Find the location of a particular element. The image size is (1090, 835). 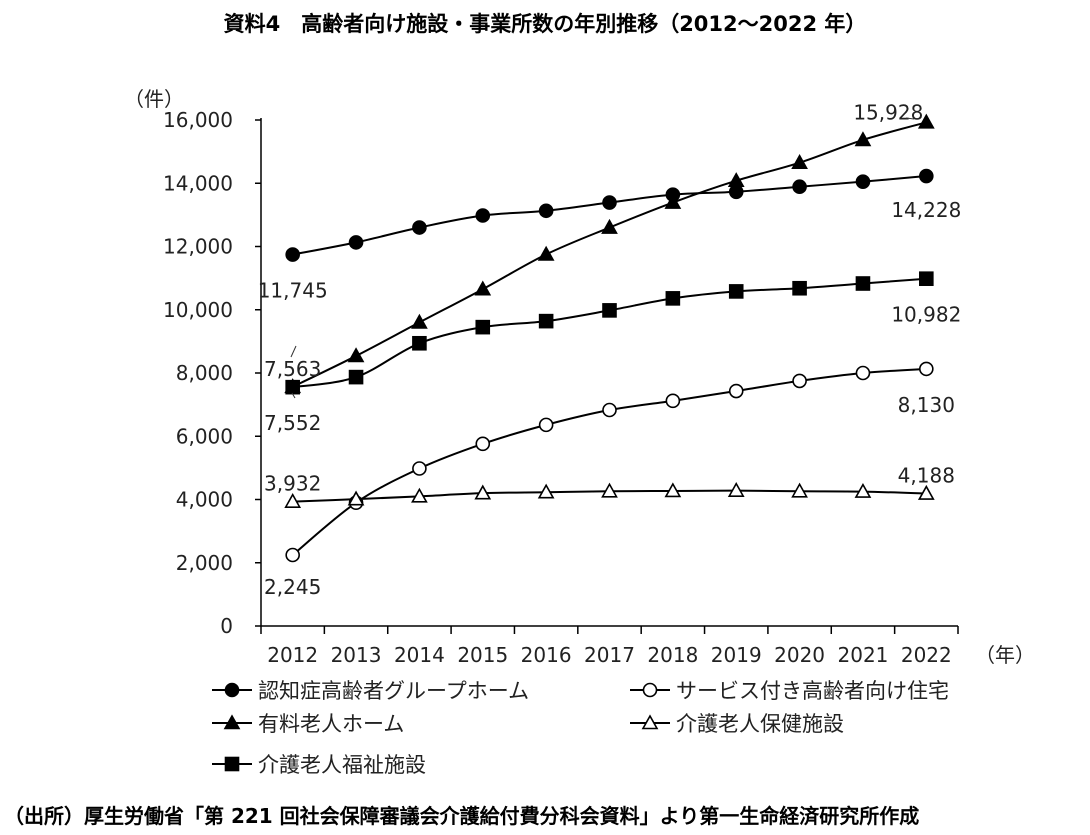

y-tick-label: 16,000 is located at coordinates (198, 120).